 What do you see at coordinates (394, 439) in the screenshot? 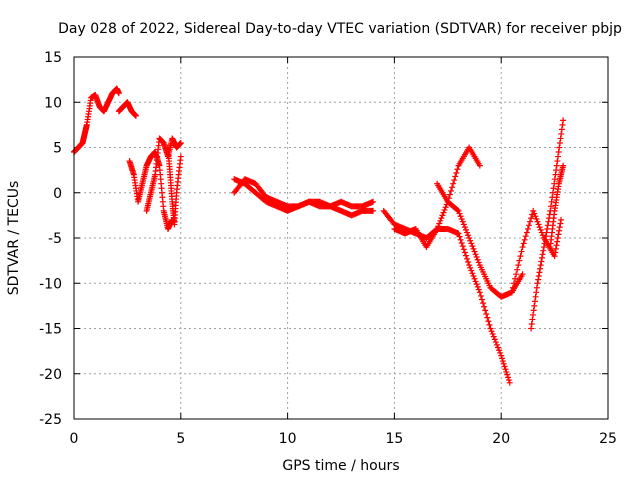
I see `x-tick-label: 15` at bounding box center [394, 439].